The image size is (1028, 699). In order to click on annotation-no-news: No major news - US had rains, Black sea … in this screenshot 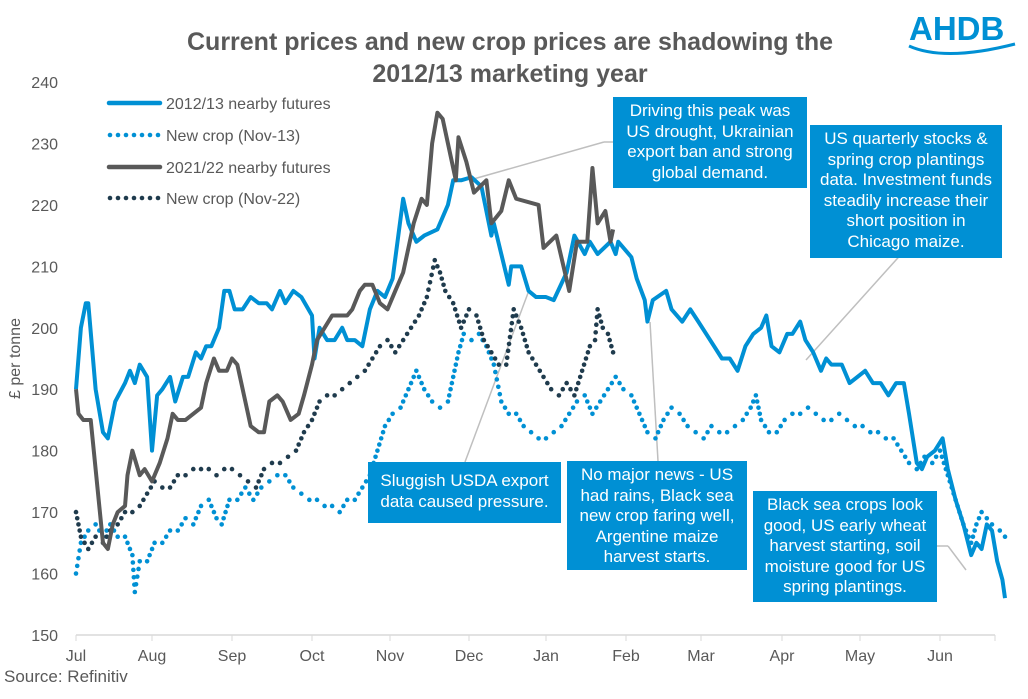, I will do `click(657, 515)`.